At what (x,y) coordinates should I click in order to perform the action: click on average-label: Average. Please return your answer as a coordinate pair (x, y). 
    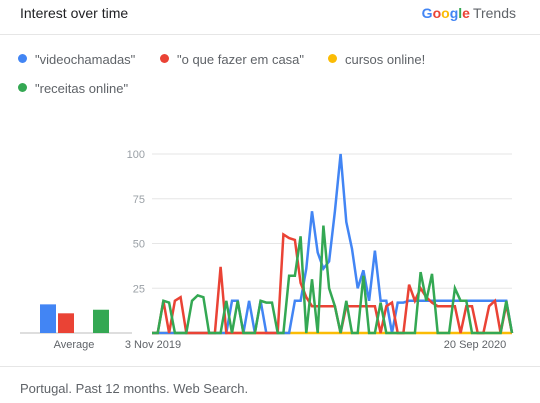
    Looking at the image, I should click on (74, 345).